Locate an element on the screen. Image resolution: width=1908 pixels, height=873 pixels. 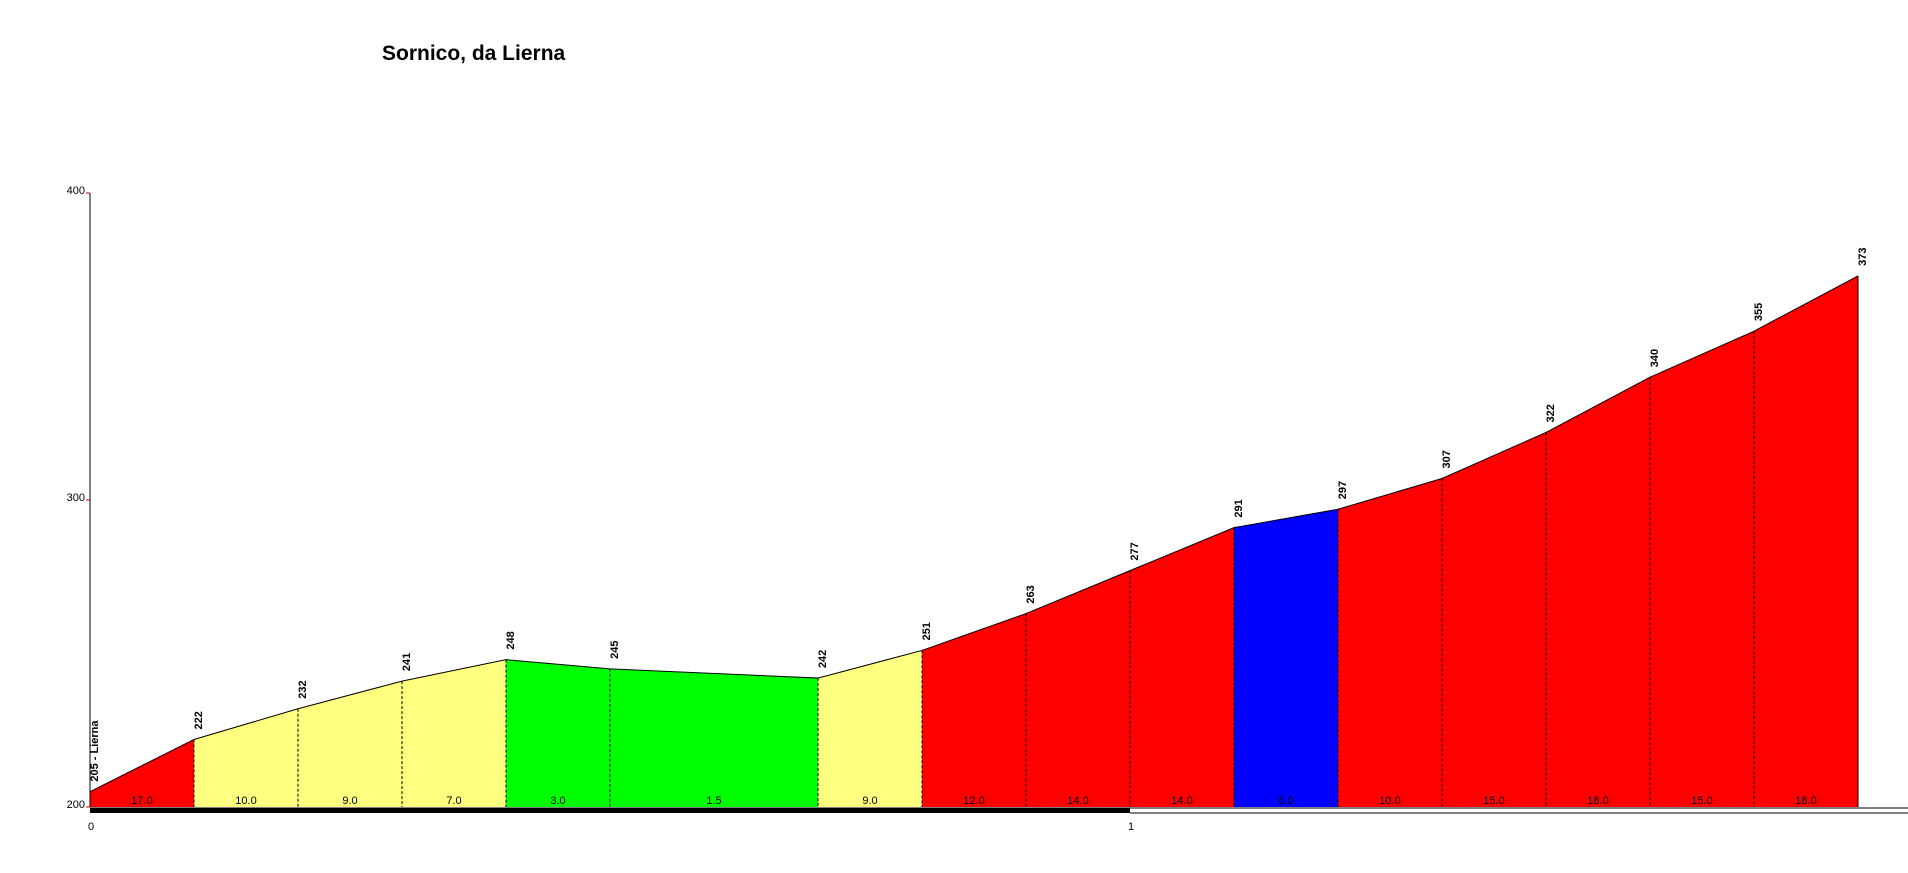
y-tick-label: 400 is located at coordinates (76, 191).